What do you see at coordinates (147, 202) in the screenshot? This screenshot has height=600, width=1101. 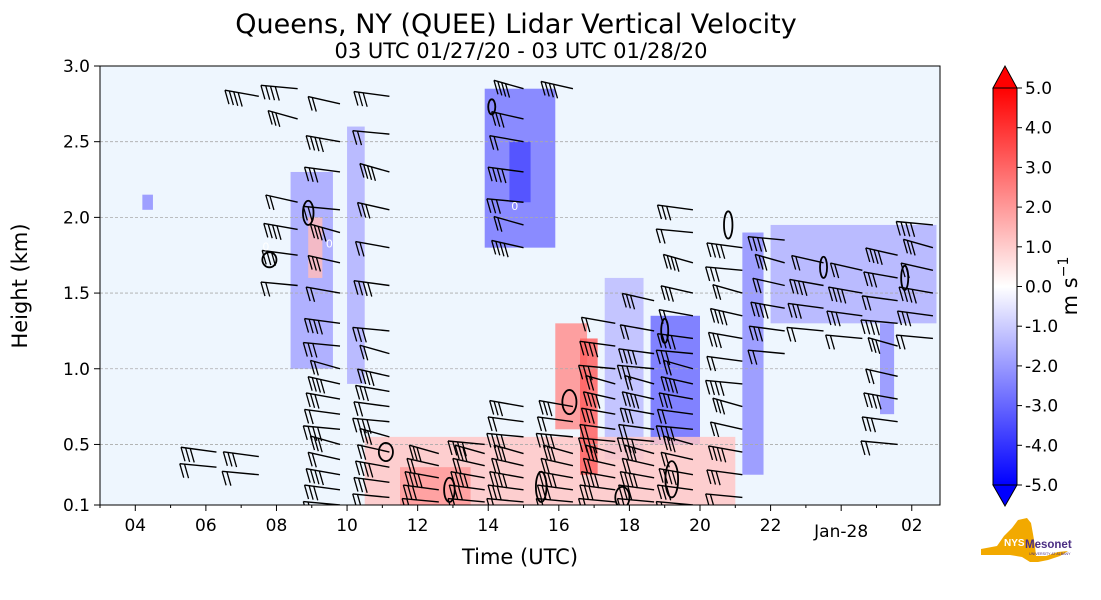 I see `velocity-cell` at bounding box center [147, 202].